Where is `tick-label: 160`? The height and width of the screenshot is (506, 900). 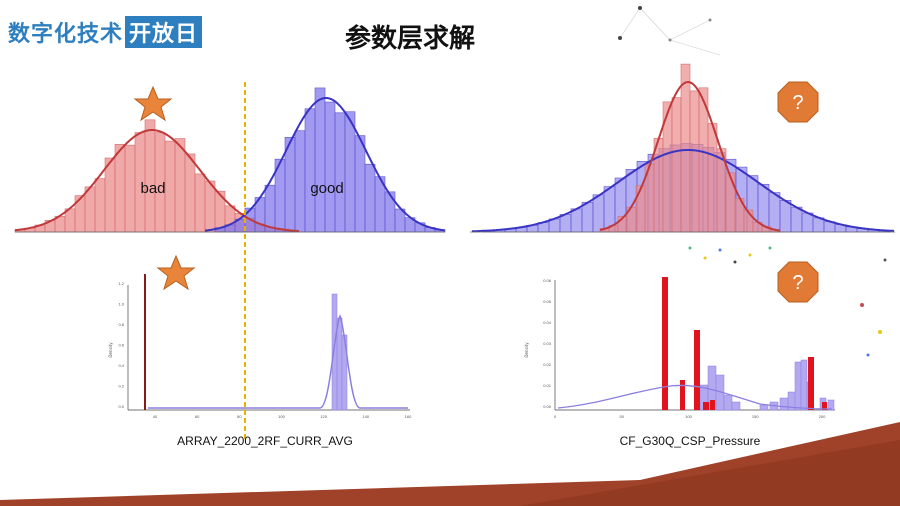 tick-label: 160 is located at coordinates (408, 416).